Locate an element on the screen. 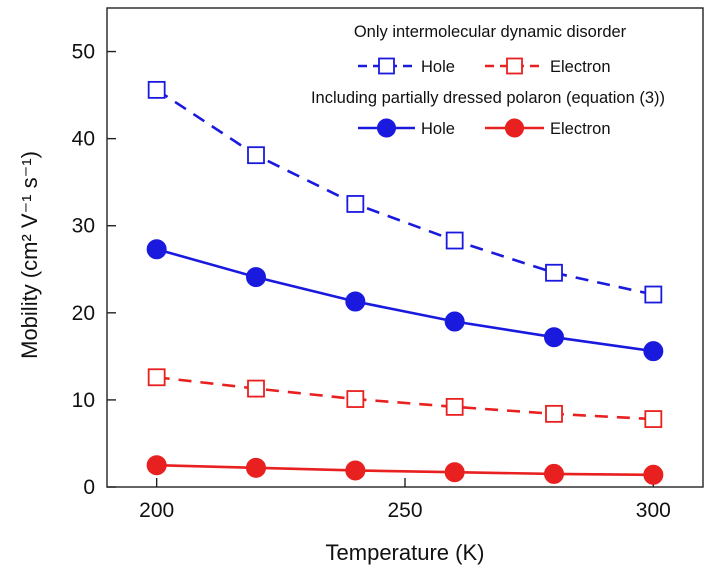  legend-group1-title: Only intermolecular dynamic disorder is located at coordinates (490, 32).